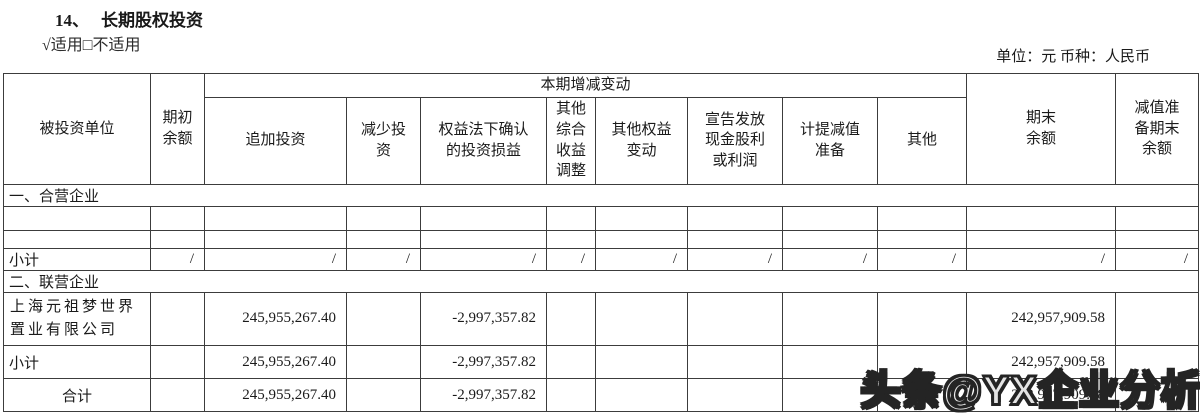 This screenshot has height=417, width=1200. What do you see at coordinates (383, 140) in the screenshot?
I see `col-header-reduced-investment: 减少投 资` at bounding box center [383, 140].